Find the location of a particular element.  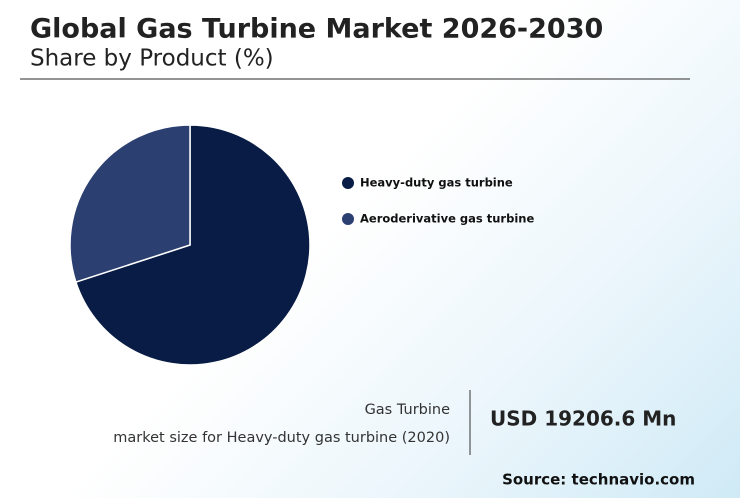

legend-label: Aeroderivative gas turbine is located at coordinates (447, 219).